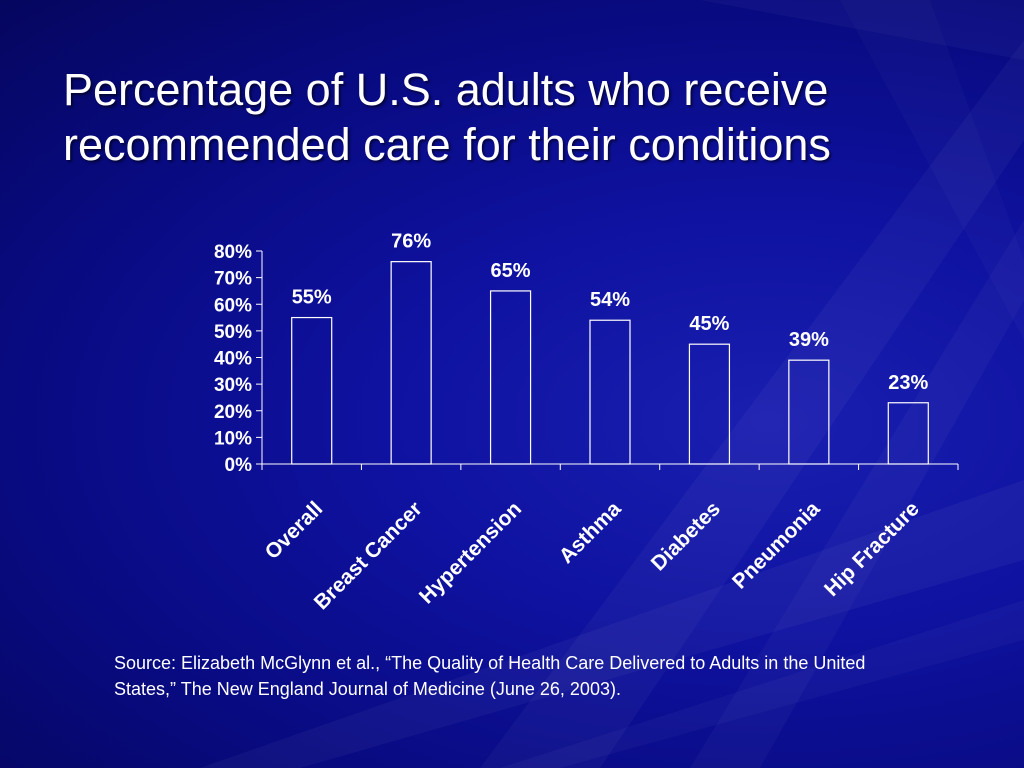  What do you see at coordinates (510, 377) in the screenshot?
I see `bar-hypertension` at bounding box center [510, 377].